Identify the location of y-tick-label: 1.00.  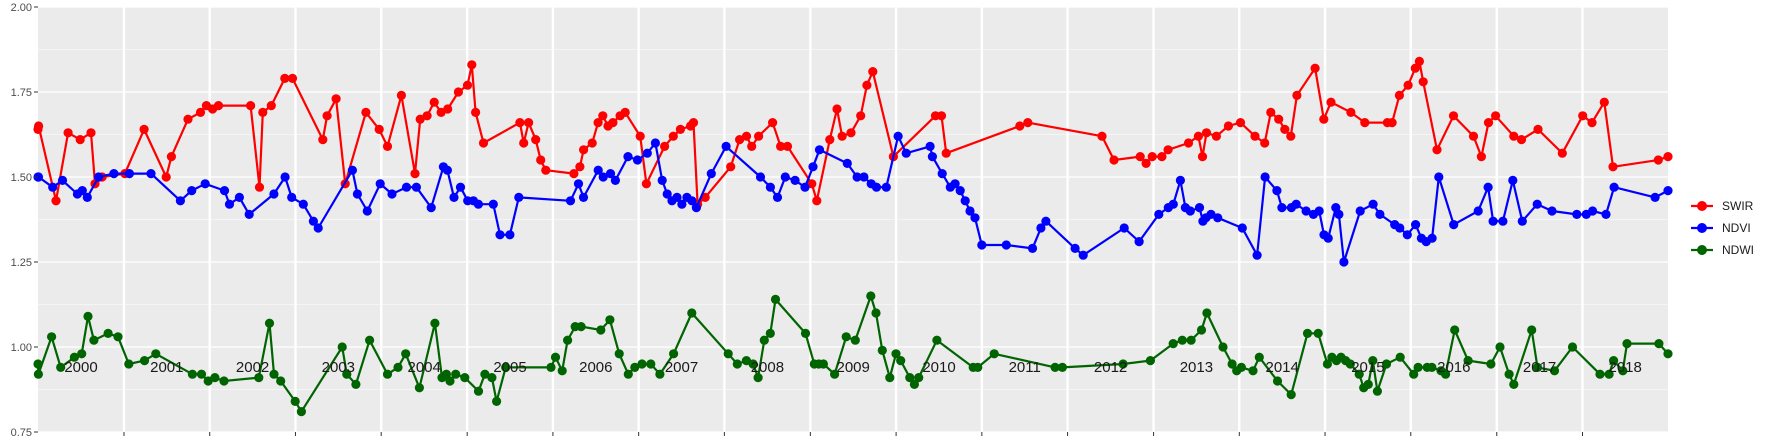
(21, 348).